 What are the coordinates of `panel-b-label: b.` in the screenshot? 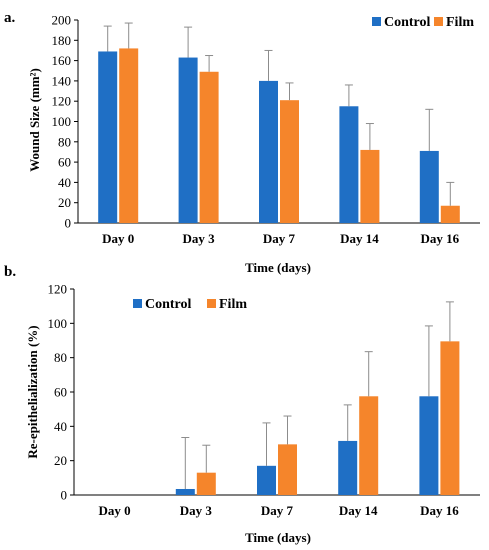 It's located at (10, 272).